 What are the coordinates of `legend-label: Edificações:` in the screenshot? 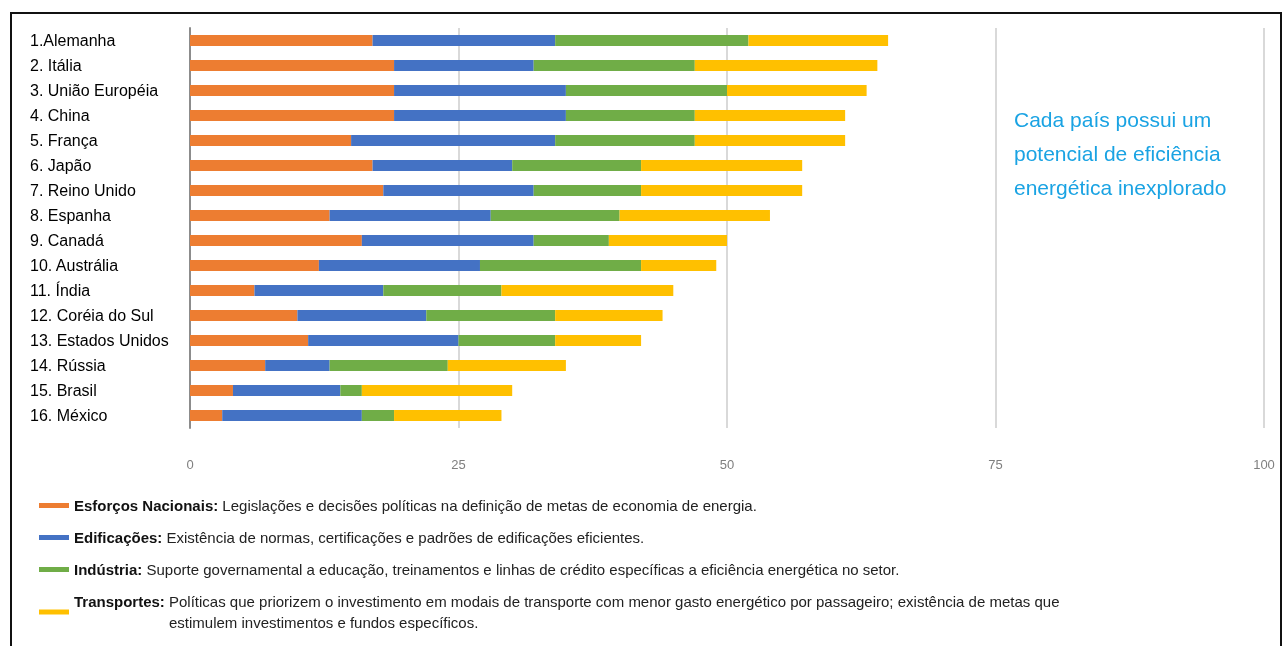 It's located at (118, 537).